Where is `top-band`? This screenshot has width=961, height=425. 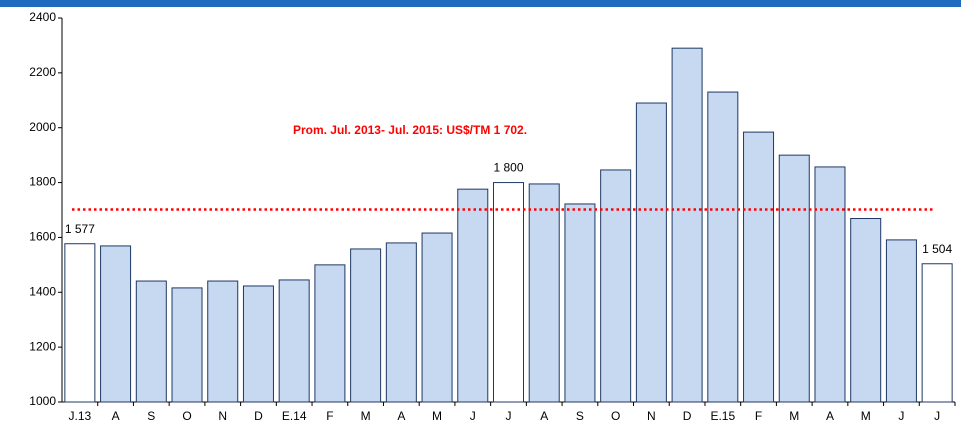
top-band is located at coordinates (480, 3).